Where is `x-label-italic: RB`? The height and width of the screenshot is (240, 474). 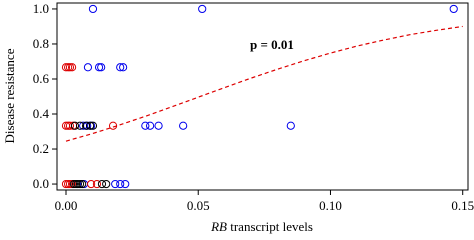 x-label-italic: RB is located at coordinates (218, 226).